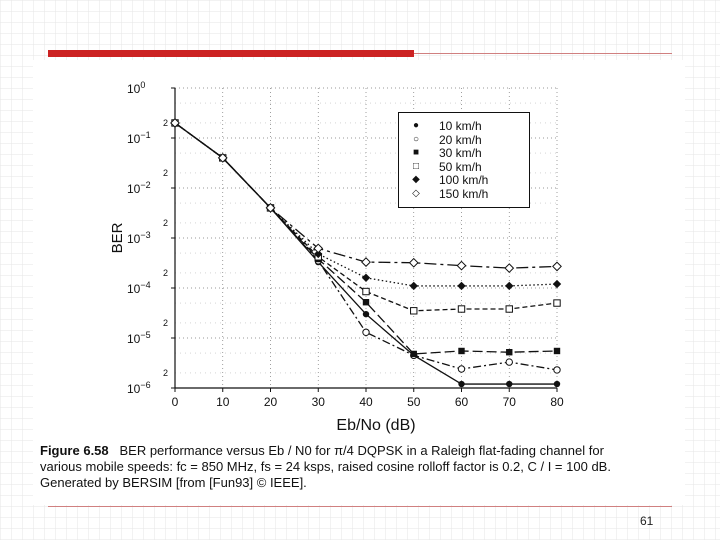  I want to click on legend-marker-icon: ●, so click(416, 125).